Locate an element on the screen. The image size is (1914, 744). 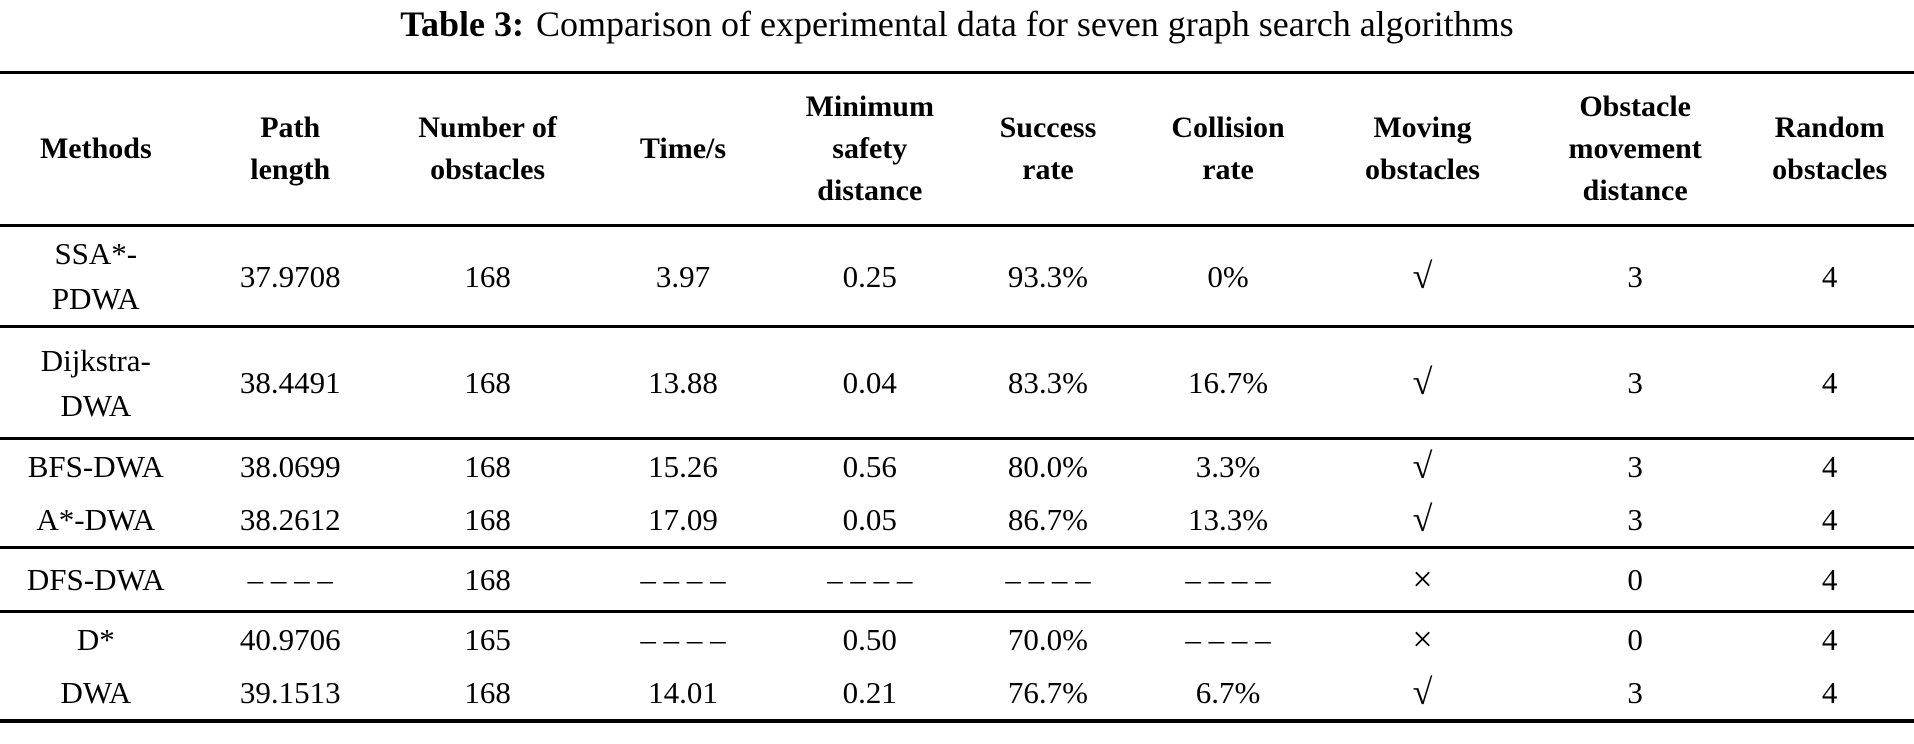
success-rate-cell: 70.0% is located at coordinates (1047, 640).